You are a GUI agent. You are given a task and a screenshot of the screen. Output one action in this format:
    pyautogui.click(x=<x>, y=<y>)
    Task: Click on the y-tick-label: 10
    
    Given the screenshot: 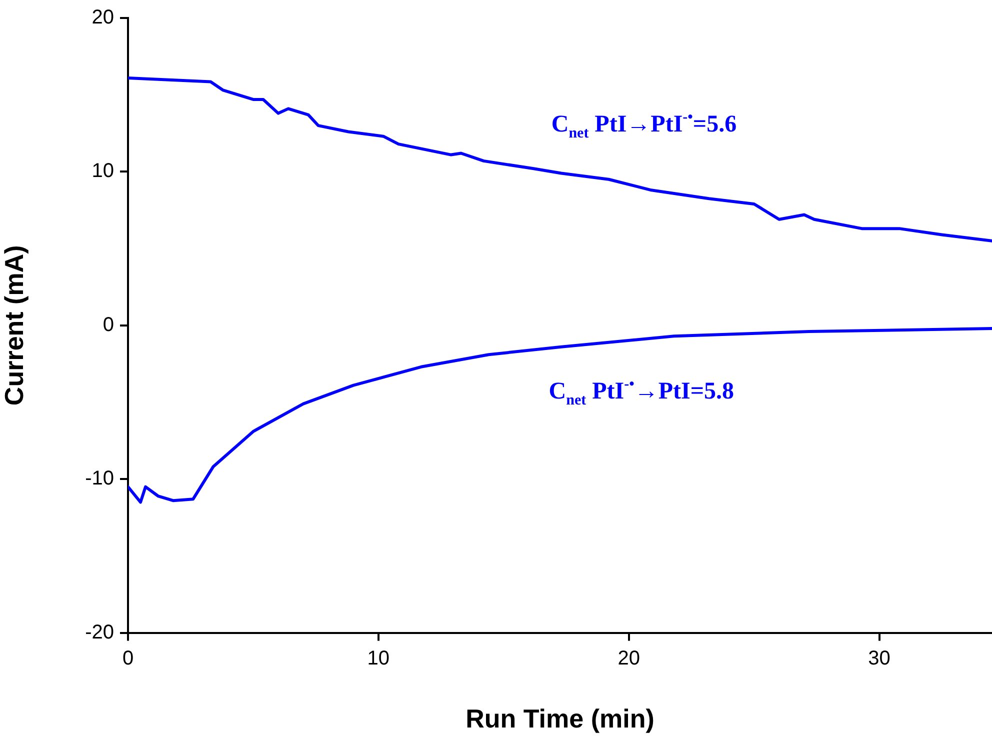 What is the action you would take?
    pyautogui.click(x=103, y=171)
    